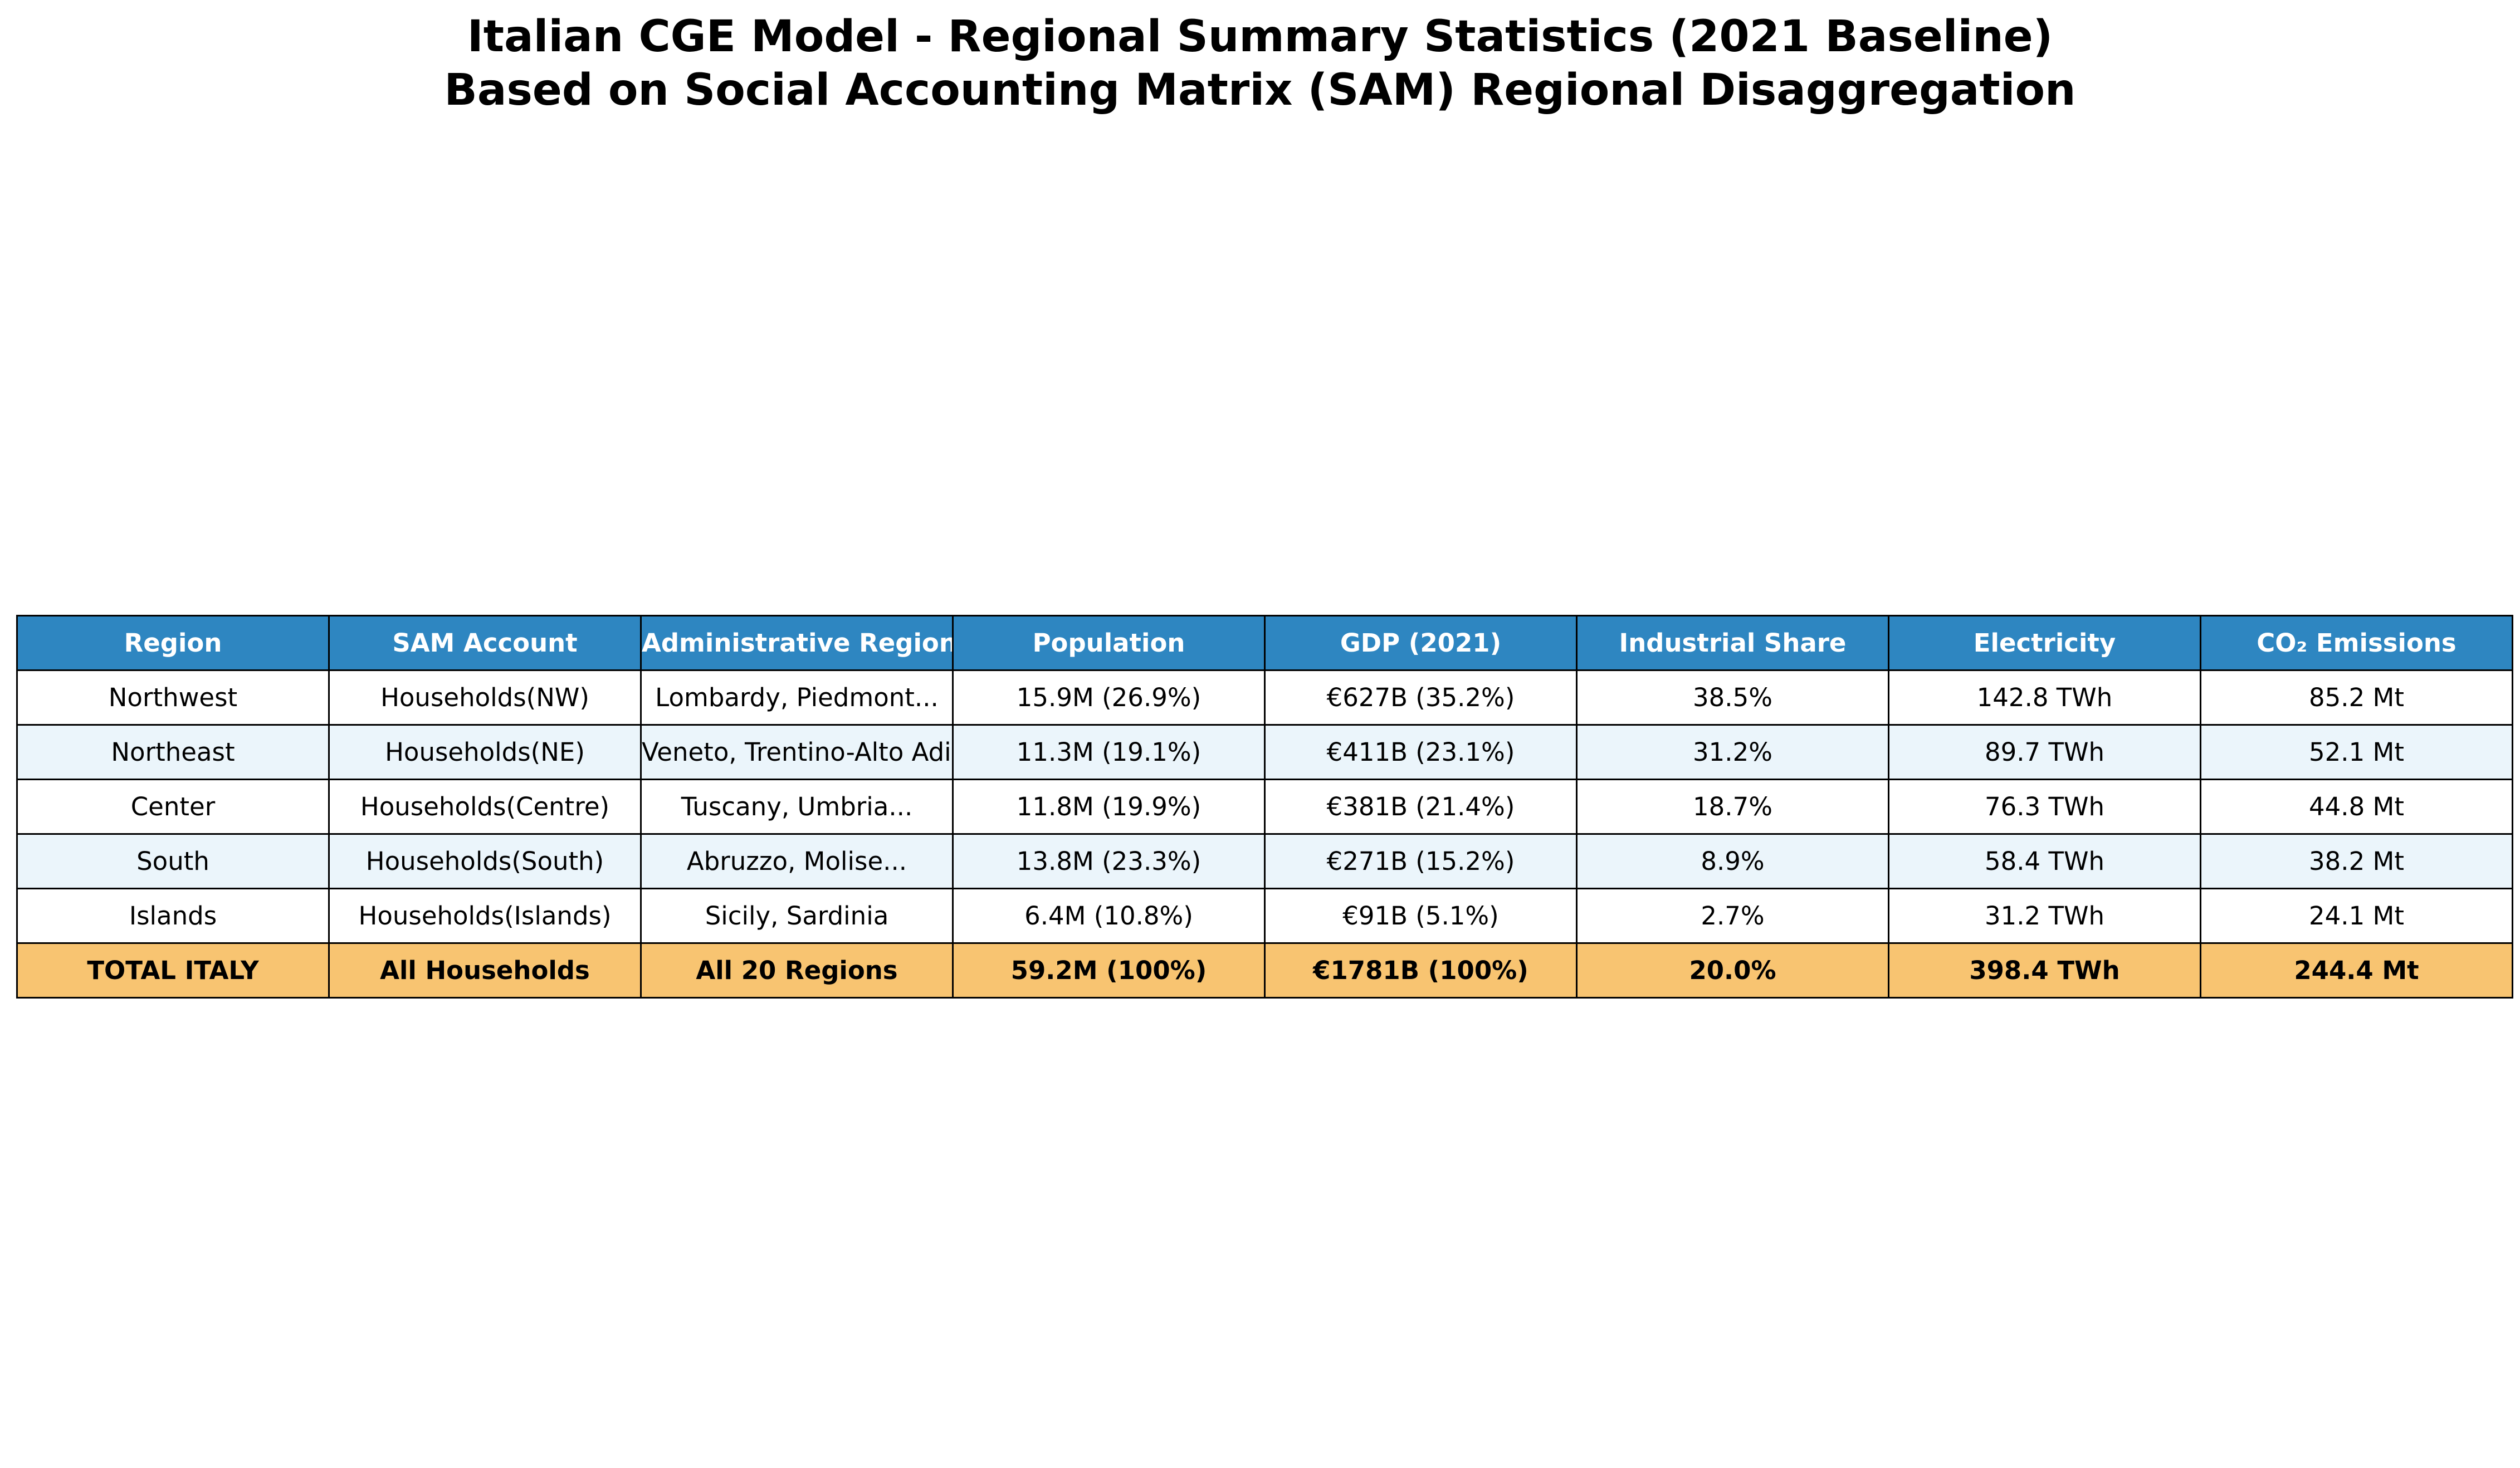  What do you see at coordinates (173, 807) in the screenshot?
I see `table-cell-region: Center` at bounding box center [173, 807].